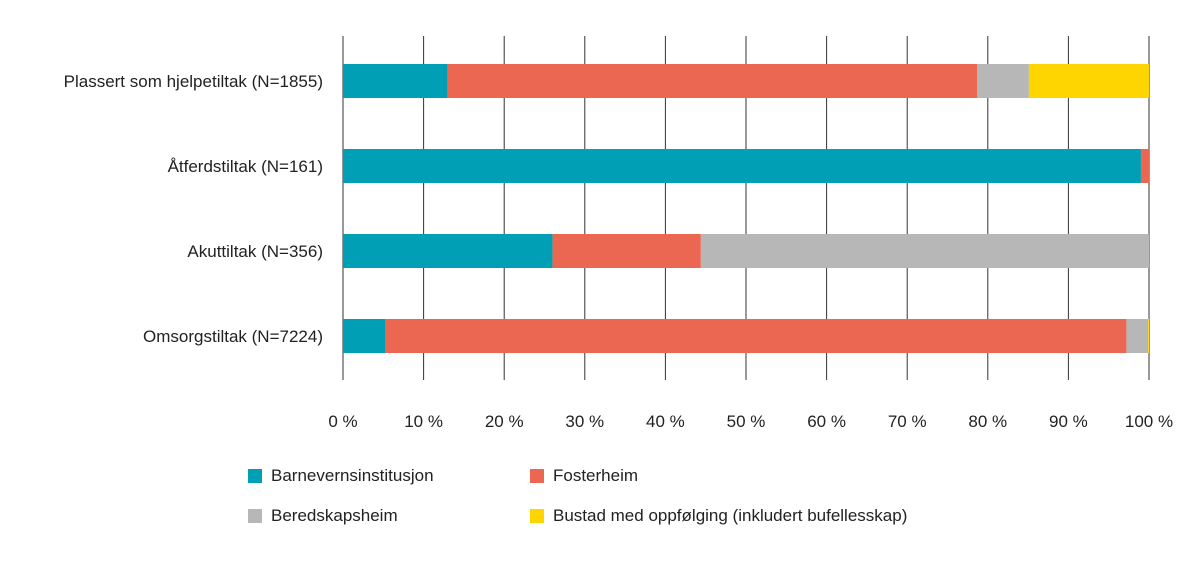 This screenshot has width=1198, height=568. Describe the element at coordinates (334, 515) in the screenshot. I see `legend-label: Beredskapsheim` at that location.